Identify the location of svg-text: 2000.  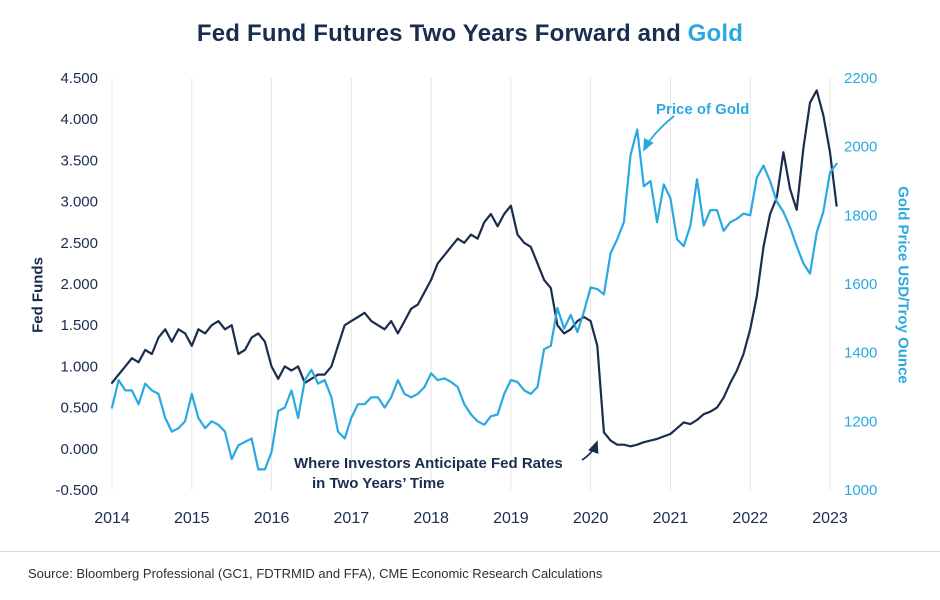
(860, 147).